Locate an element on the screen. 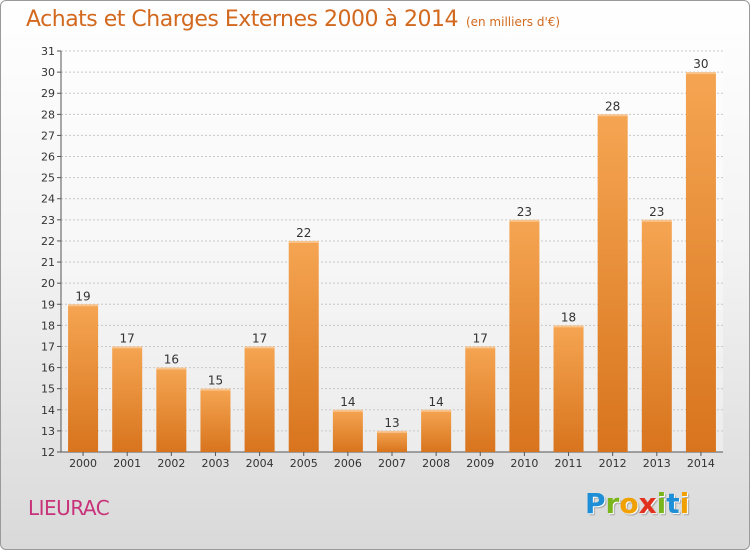 The width and height of the screenshot is (750, 550). data-label-2011: 18 is located at coordinates (568, 317).